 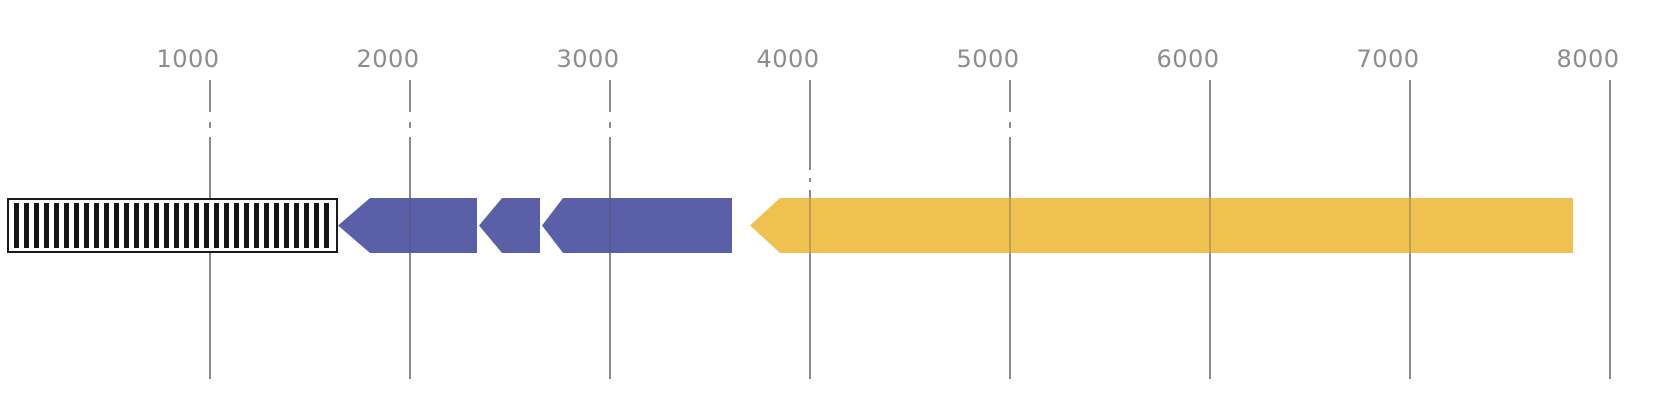 What do you see at coordinates (210, 125) in the screenshot?
I see `gridline-1000-seg1` at bounding box center [210, 125].